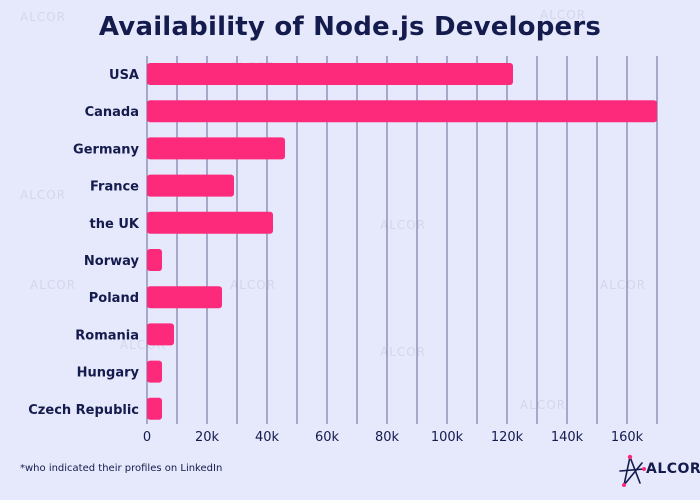 This screenshot has height=500, width=700. Describe the element at coordinates (267, 437) in the screenshot. I see `x-tick-label: 40k` at that location.